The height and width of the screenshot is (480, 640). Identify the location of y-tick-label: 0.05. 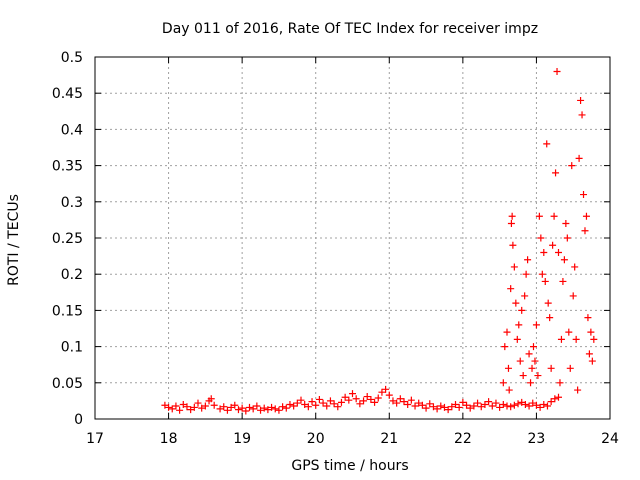
(67, 384).